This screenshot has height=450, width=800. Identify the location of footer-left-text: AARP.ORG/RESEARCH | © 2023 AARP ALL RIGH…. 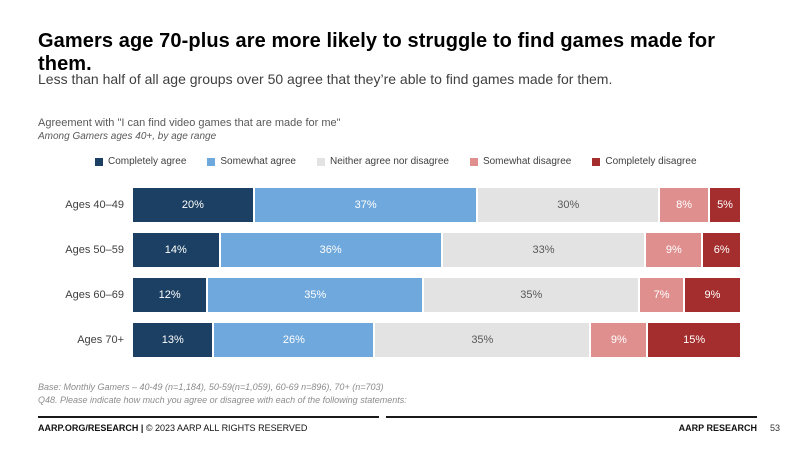
(172, 428).